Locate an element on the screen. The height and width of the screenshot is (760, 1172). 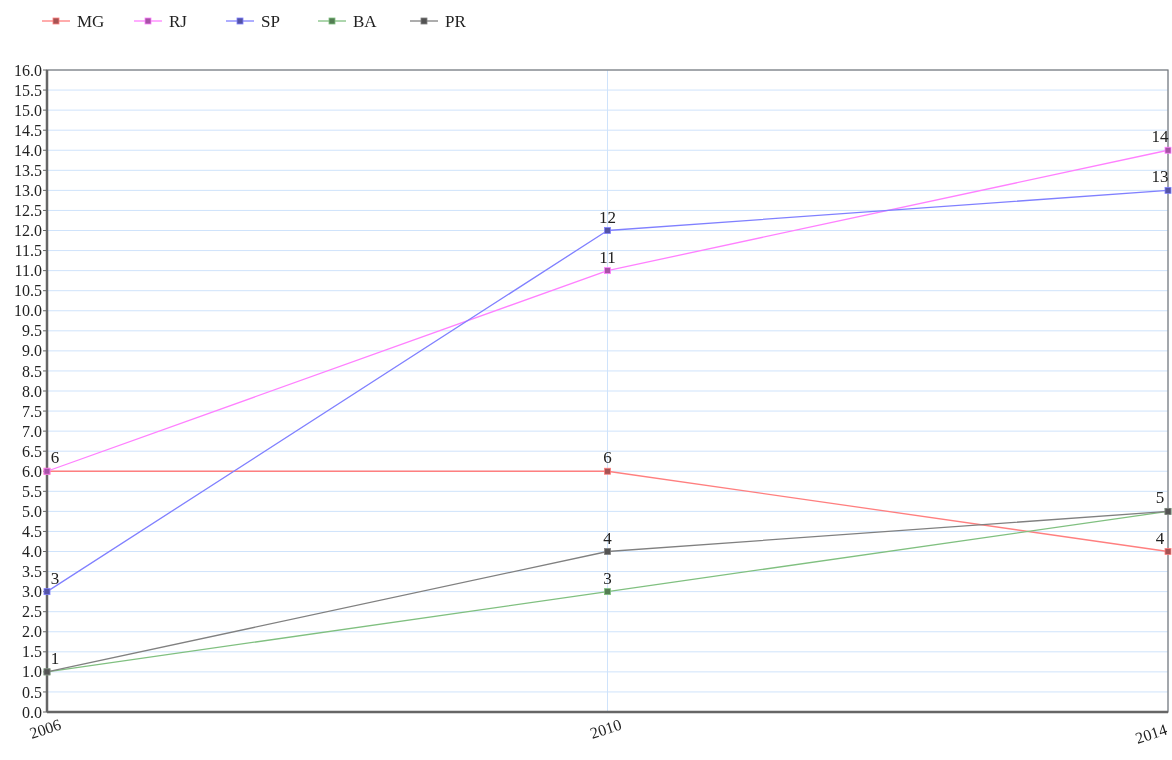
y-tick-label: 15.5 is located at coordinates (28, 90).